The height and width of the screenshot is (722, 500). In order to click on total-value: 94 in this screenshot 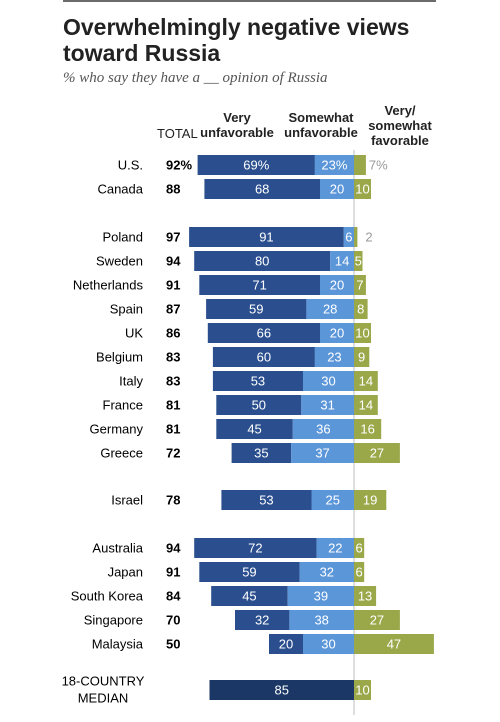, I will do `click(173, 261)`.